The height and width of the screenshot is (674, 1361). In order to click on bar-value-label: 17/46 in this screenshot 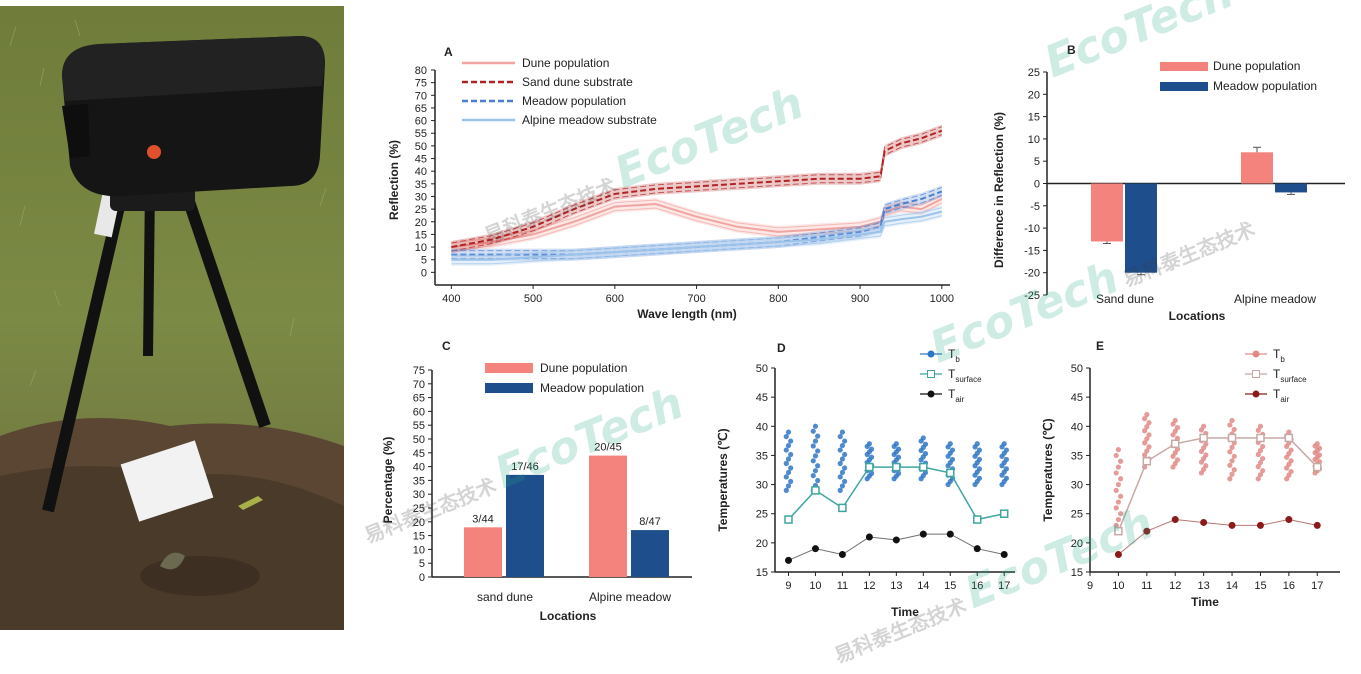, I will do `click(525, 467)`.